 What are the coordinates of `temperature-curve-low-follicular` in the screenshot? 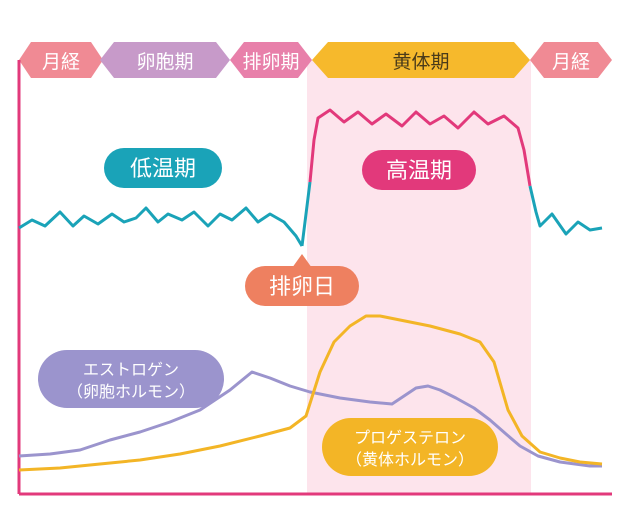 It's located at (161, 226).